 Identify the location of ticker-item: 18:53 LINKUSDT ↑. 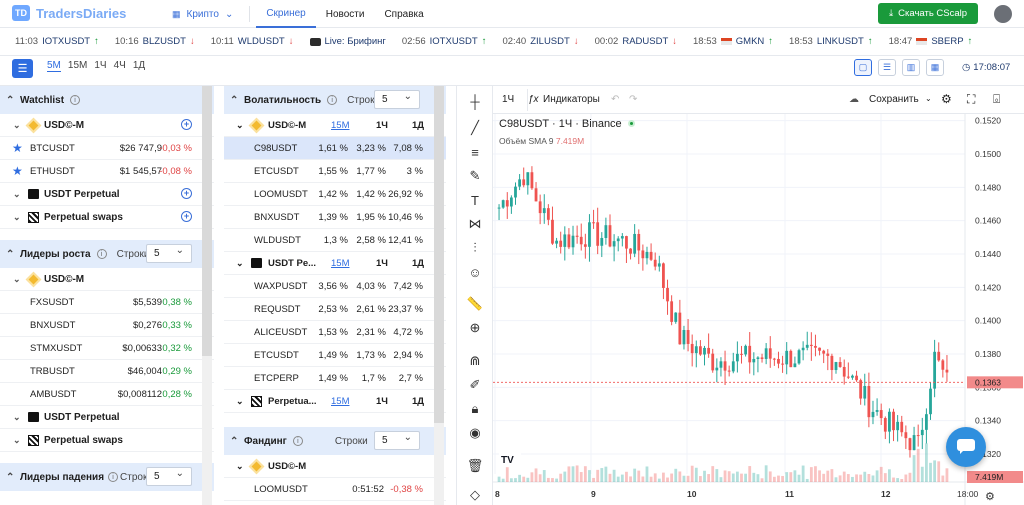
(831, 41).